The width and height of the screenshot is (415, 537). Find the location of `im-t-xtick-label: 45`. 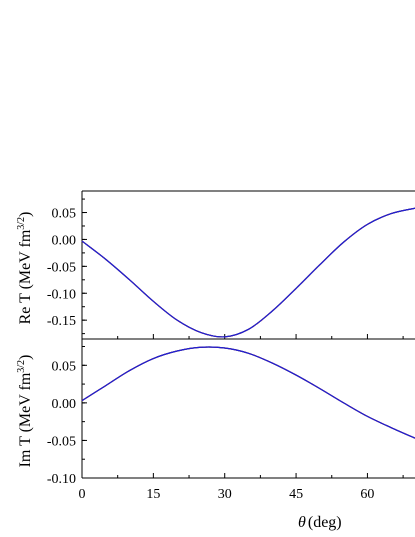

im-t-xtick-label: 45 is located at coordinates (296, 494).